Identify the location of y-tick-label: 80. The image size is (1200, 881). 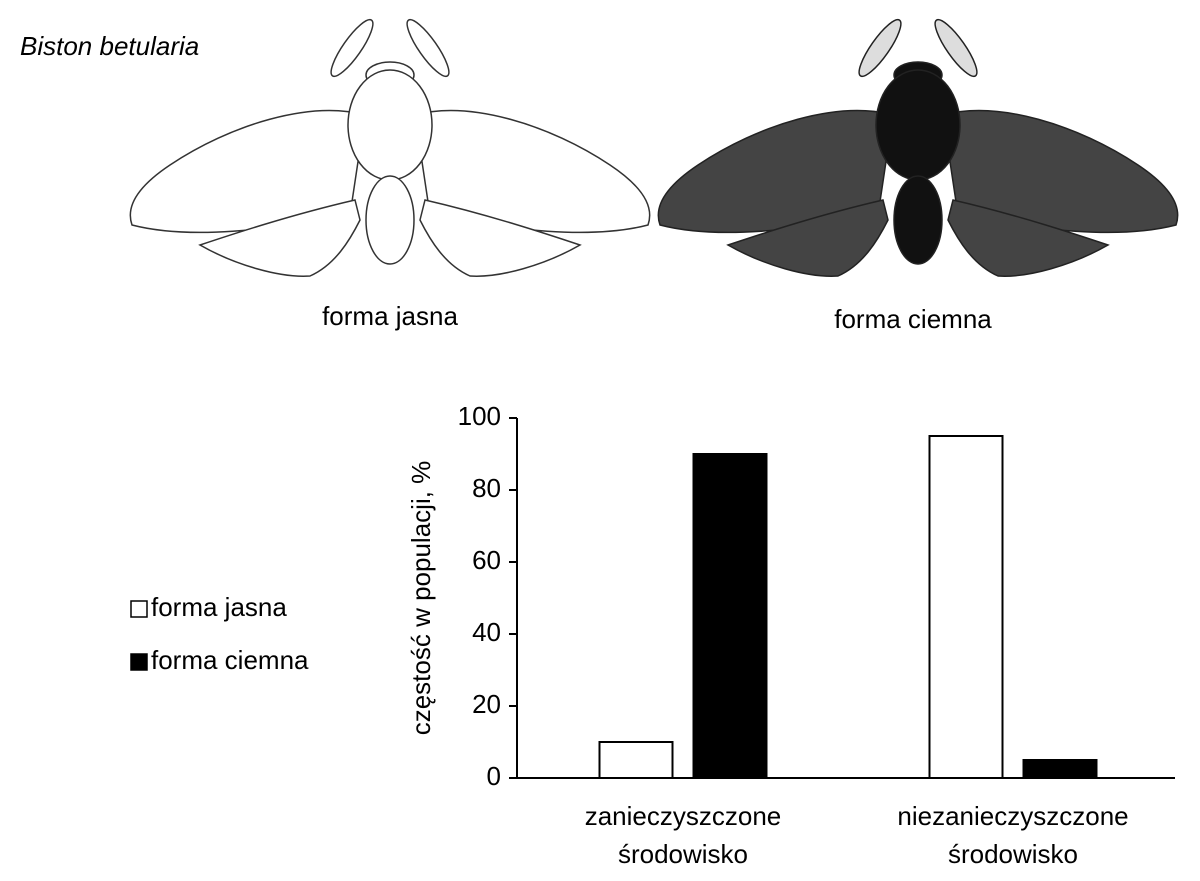
(486, 488).